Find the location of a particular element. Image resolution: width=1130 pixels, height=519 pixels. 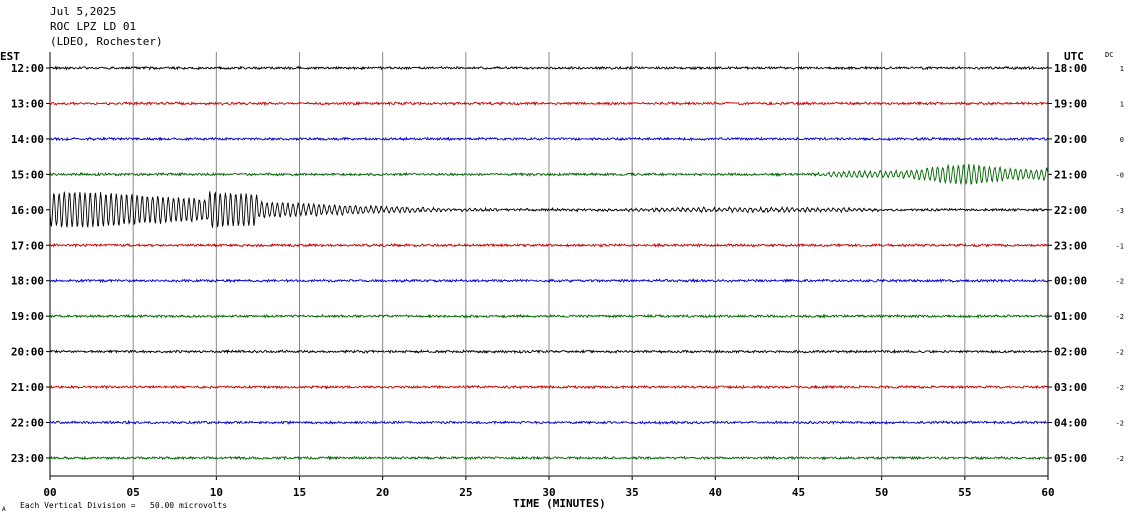

row-dc-value: -0 is located at coordinates (1120, 175).